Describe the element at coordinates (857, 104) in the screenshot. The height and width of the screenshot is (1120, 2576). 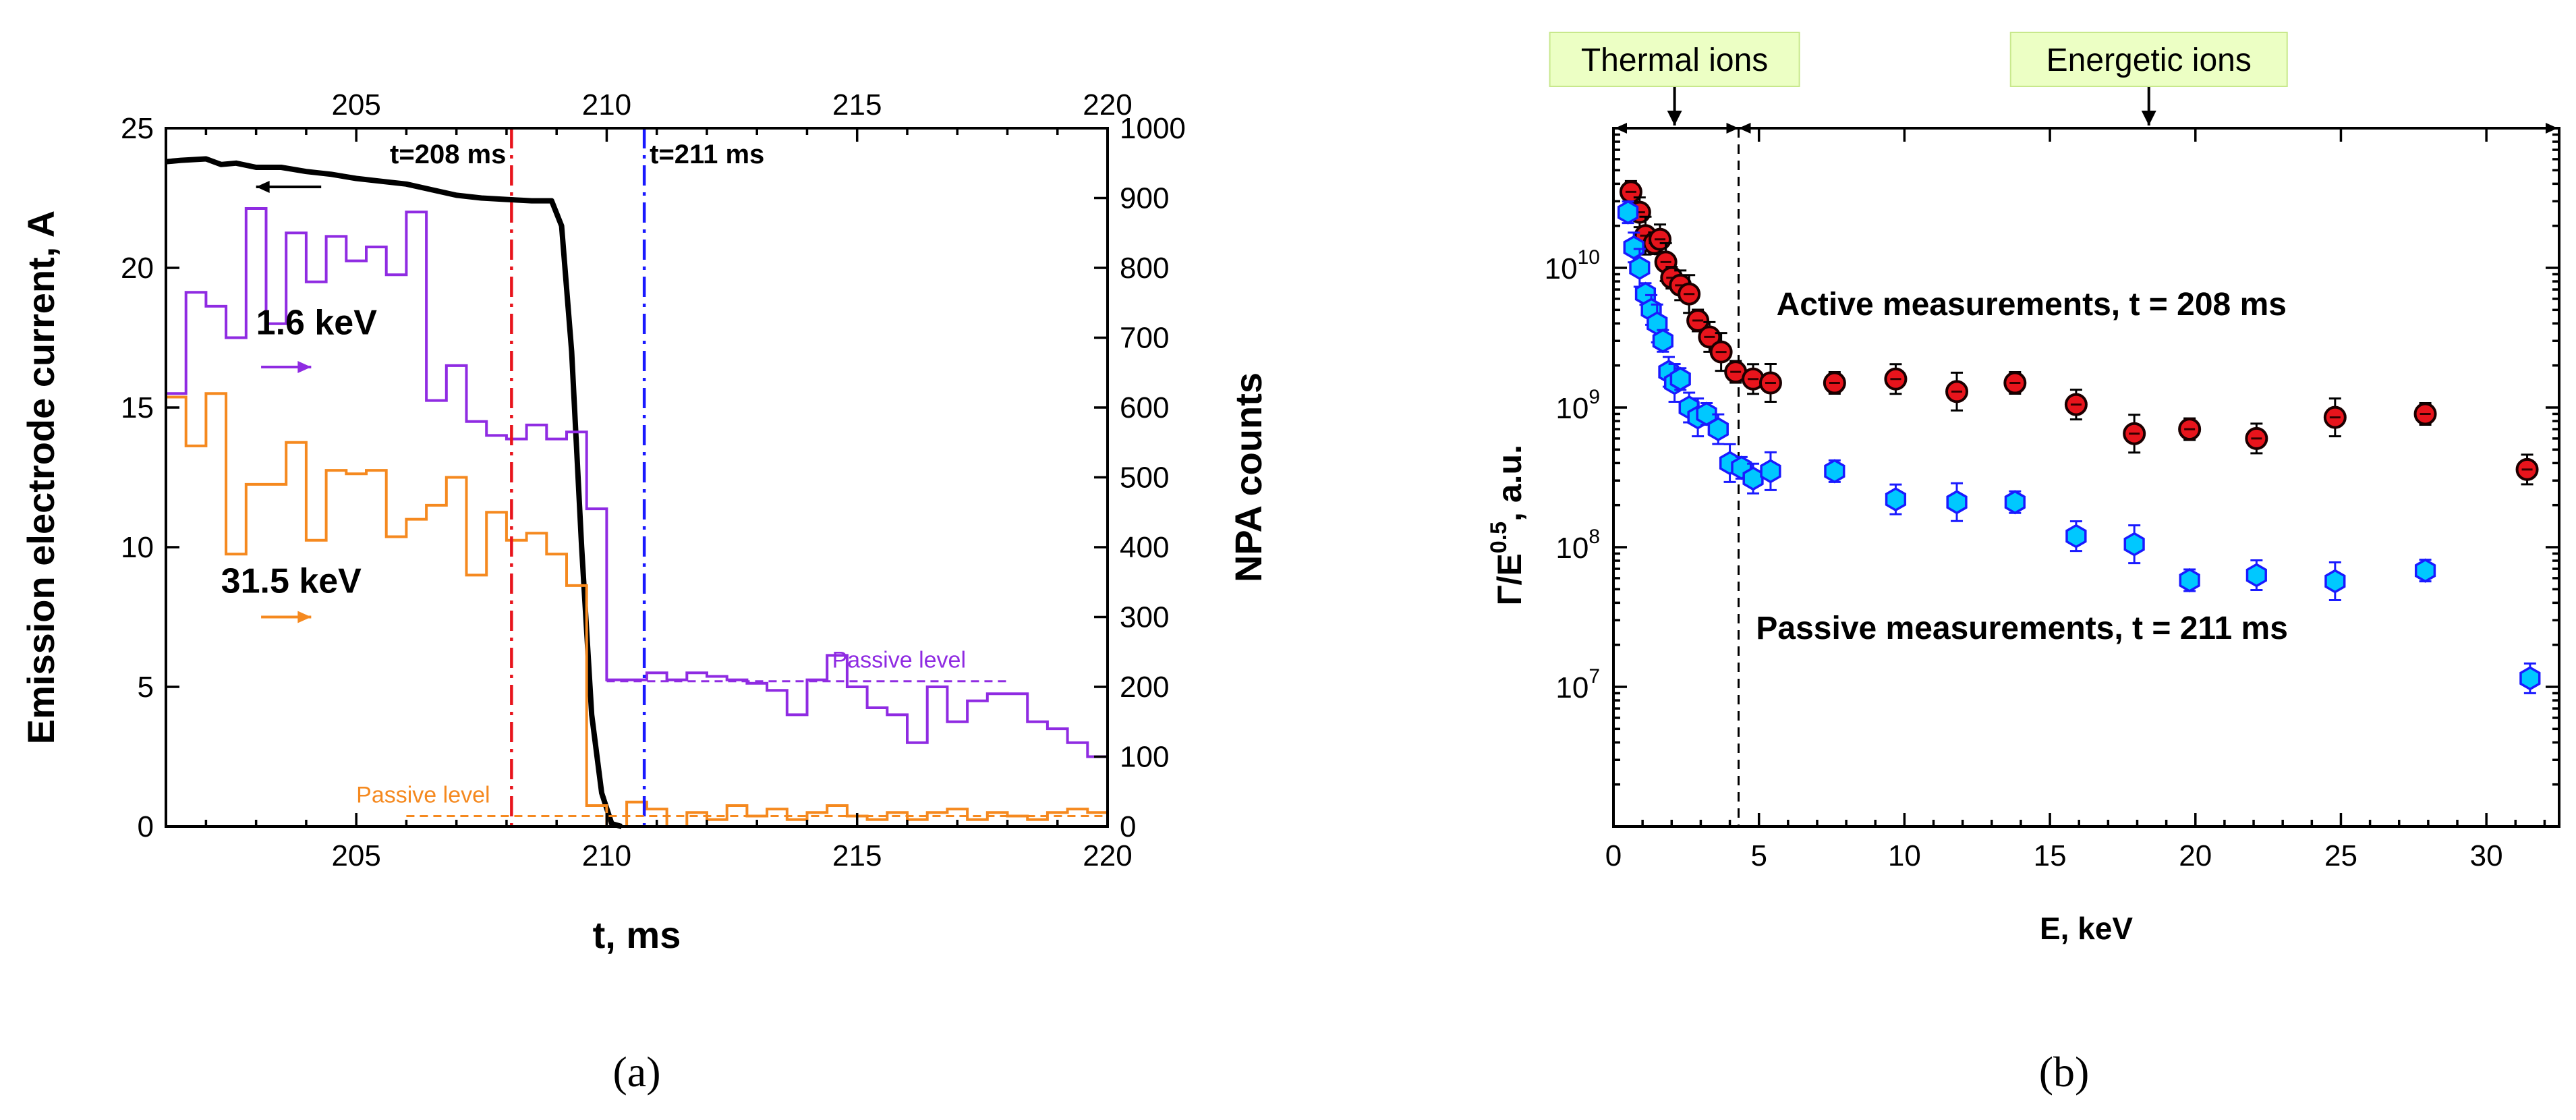
I see `chart-a-top-tick-label: 215` at that location.